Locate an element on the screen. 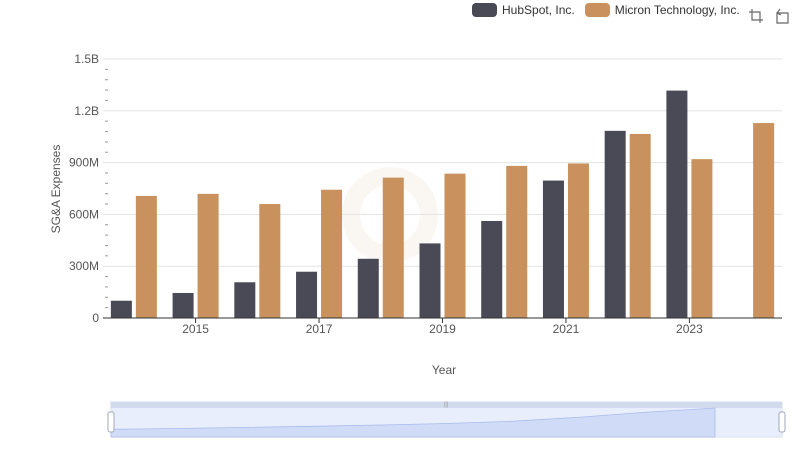  slider-top-bar is located at coordinates (446, 405).